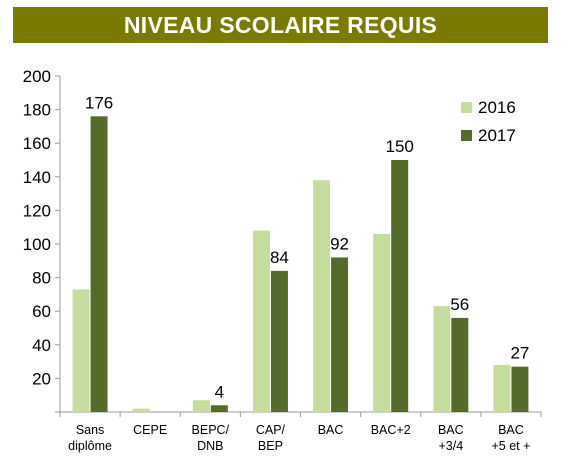 This screenshot has height=467, width=574. What do you see at coordinates (497, 135) in the screenshot?
I see `legend-label-2017: 2017` at bounding box center [497, 135].